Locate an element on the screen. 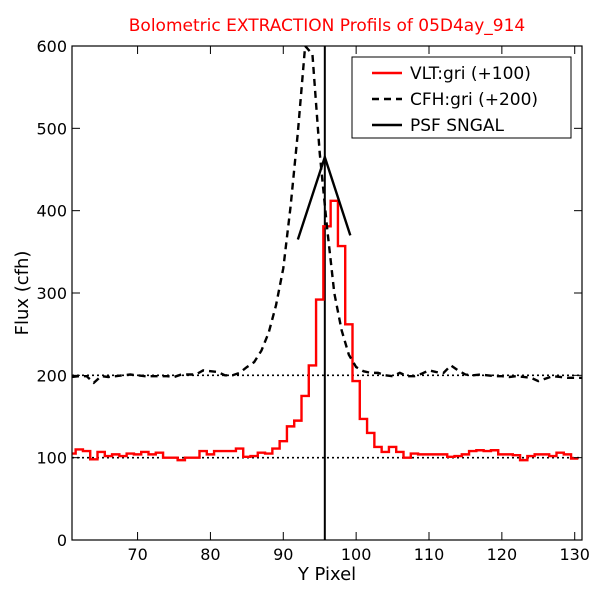 This screenshot has height=600, width=600. legend-label: CFH:gri (+200) is located at coordinates (474, 100).